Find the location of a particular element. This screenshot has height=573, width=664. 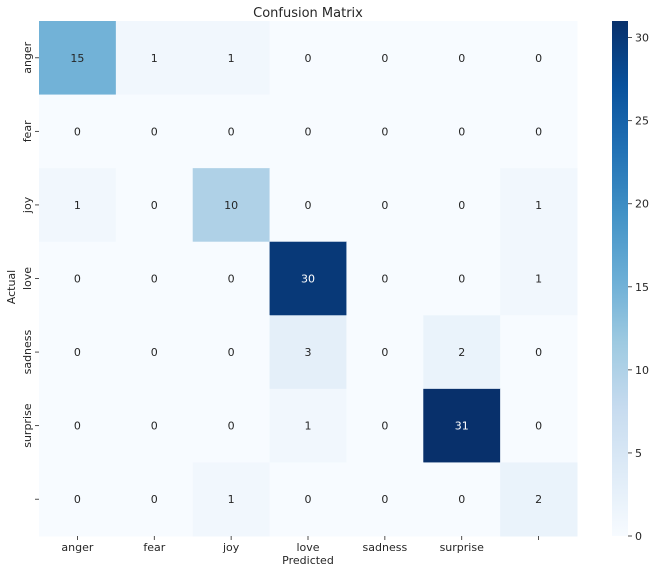

y-tick-label: joy is located at coordinates (27, 205).